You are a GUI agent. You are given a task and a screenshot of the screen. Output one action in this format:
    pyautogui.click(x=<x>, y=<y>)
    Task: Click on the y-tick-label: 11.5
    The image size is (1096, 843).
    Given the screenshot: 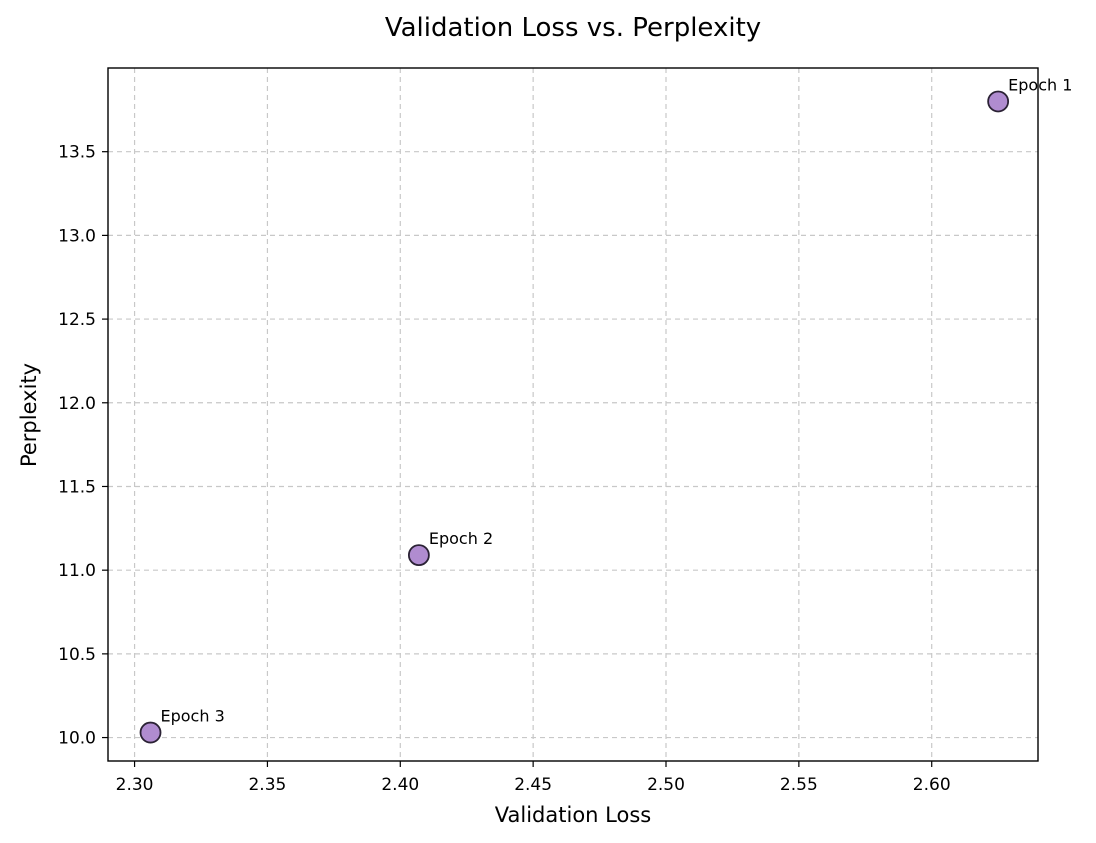 What is the action you would take?
    pyautogui.click(x=77, y=487)
    